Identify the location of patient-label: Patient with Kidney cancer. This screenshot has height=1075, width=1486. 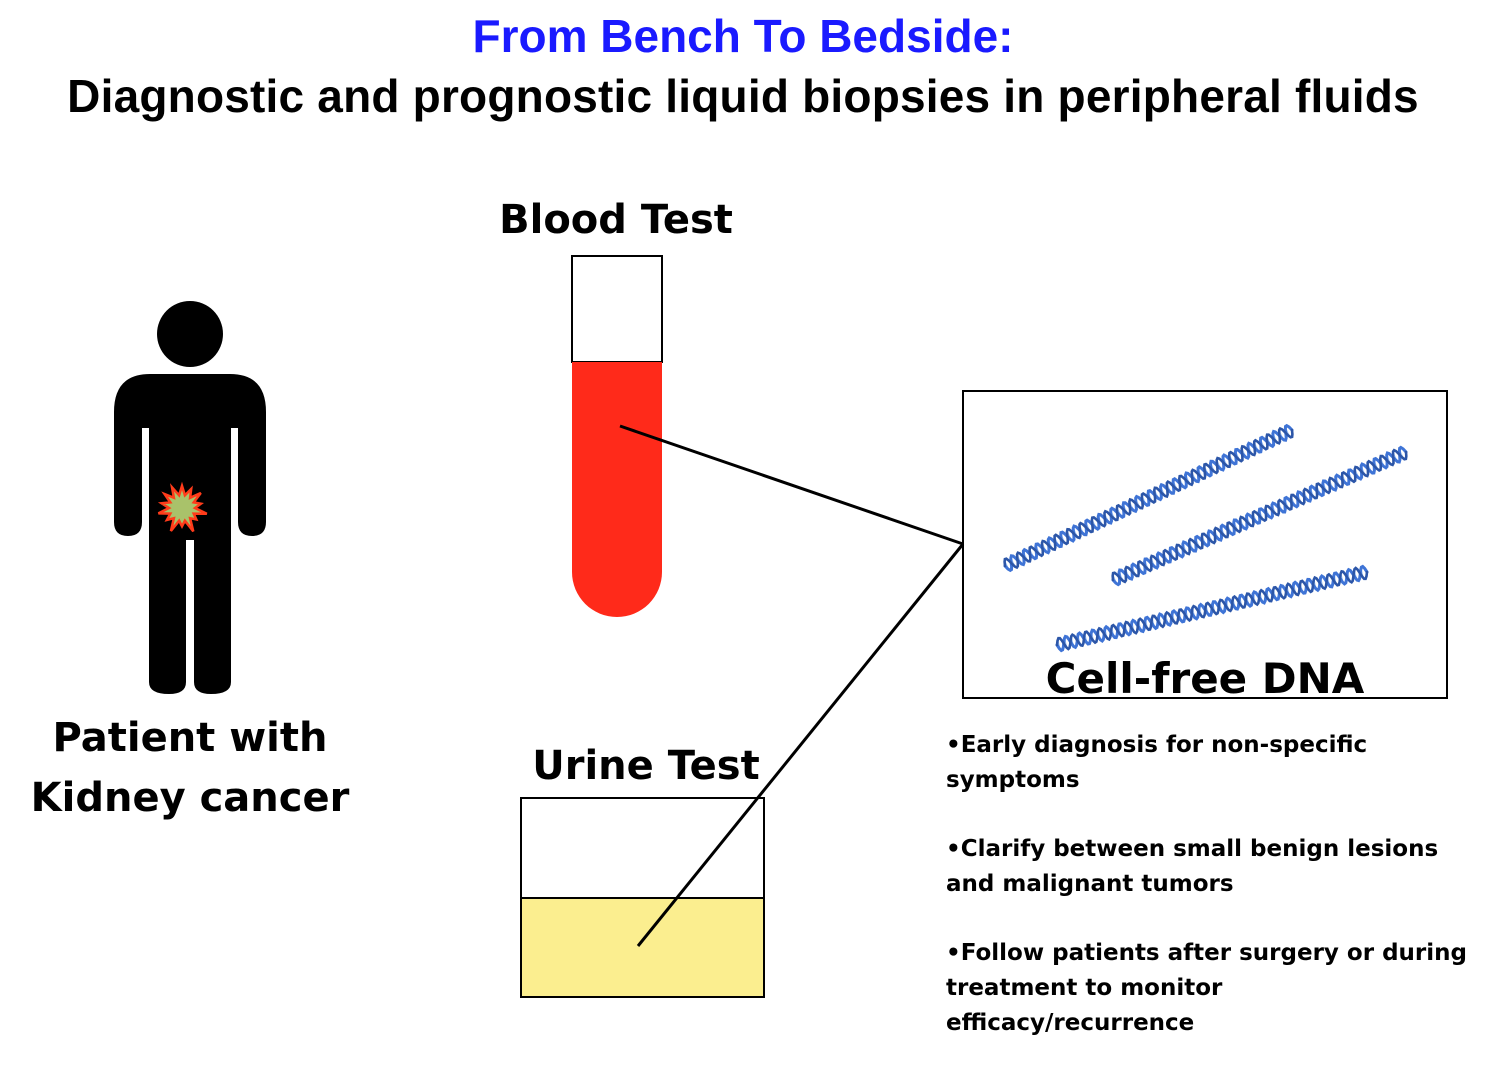
(190, 768).